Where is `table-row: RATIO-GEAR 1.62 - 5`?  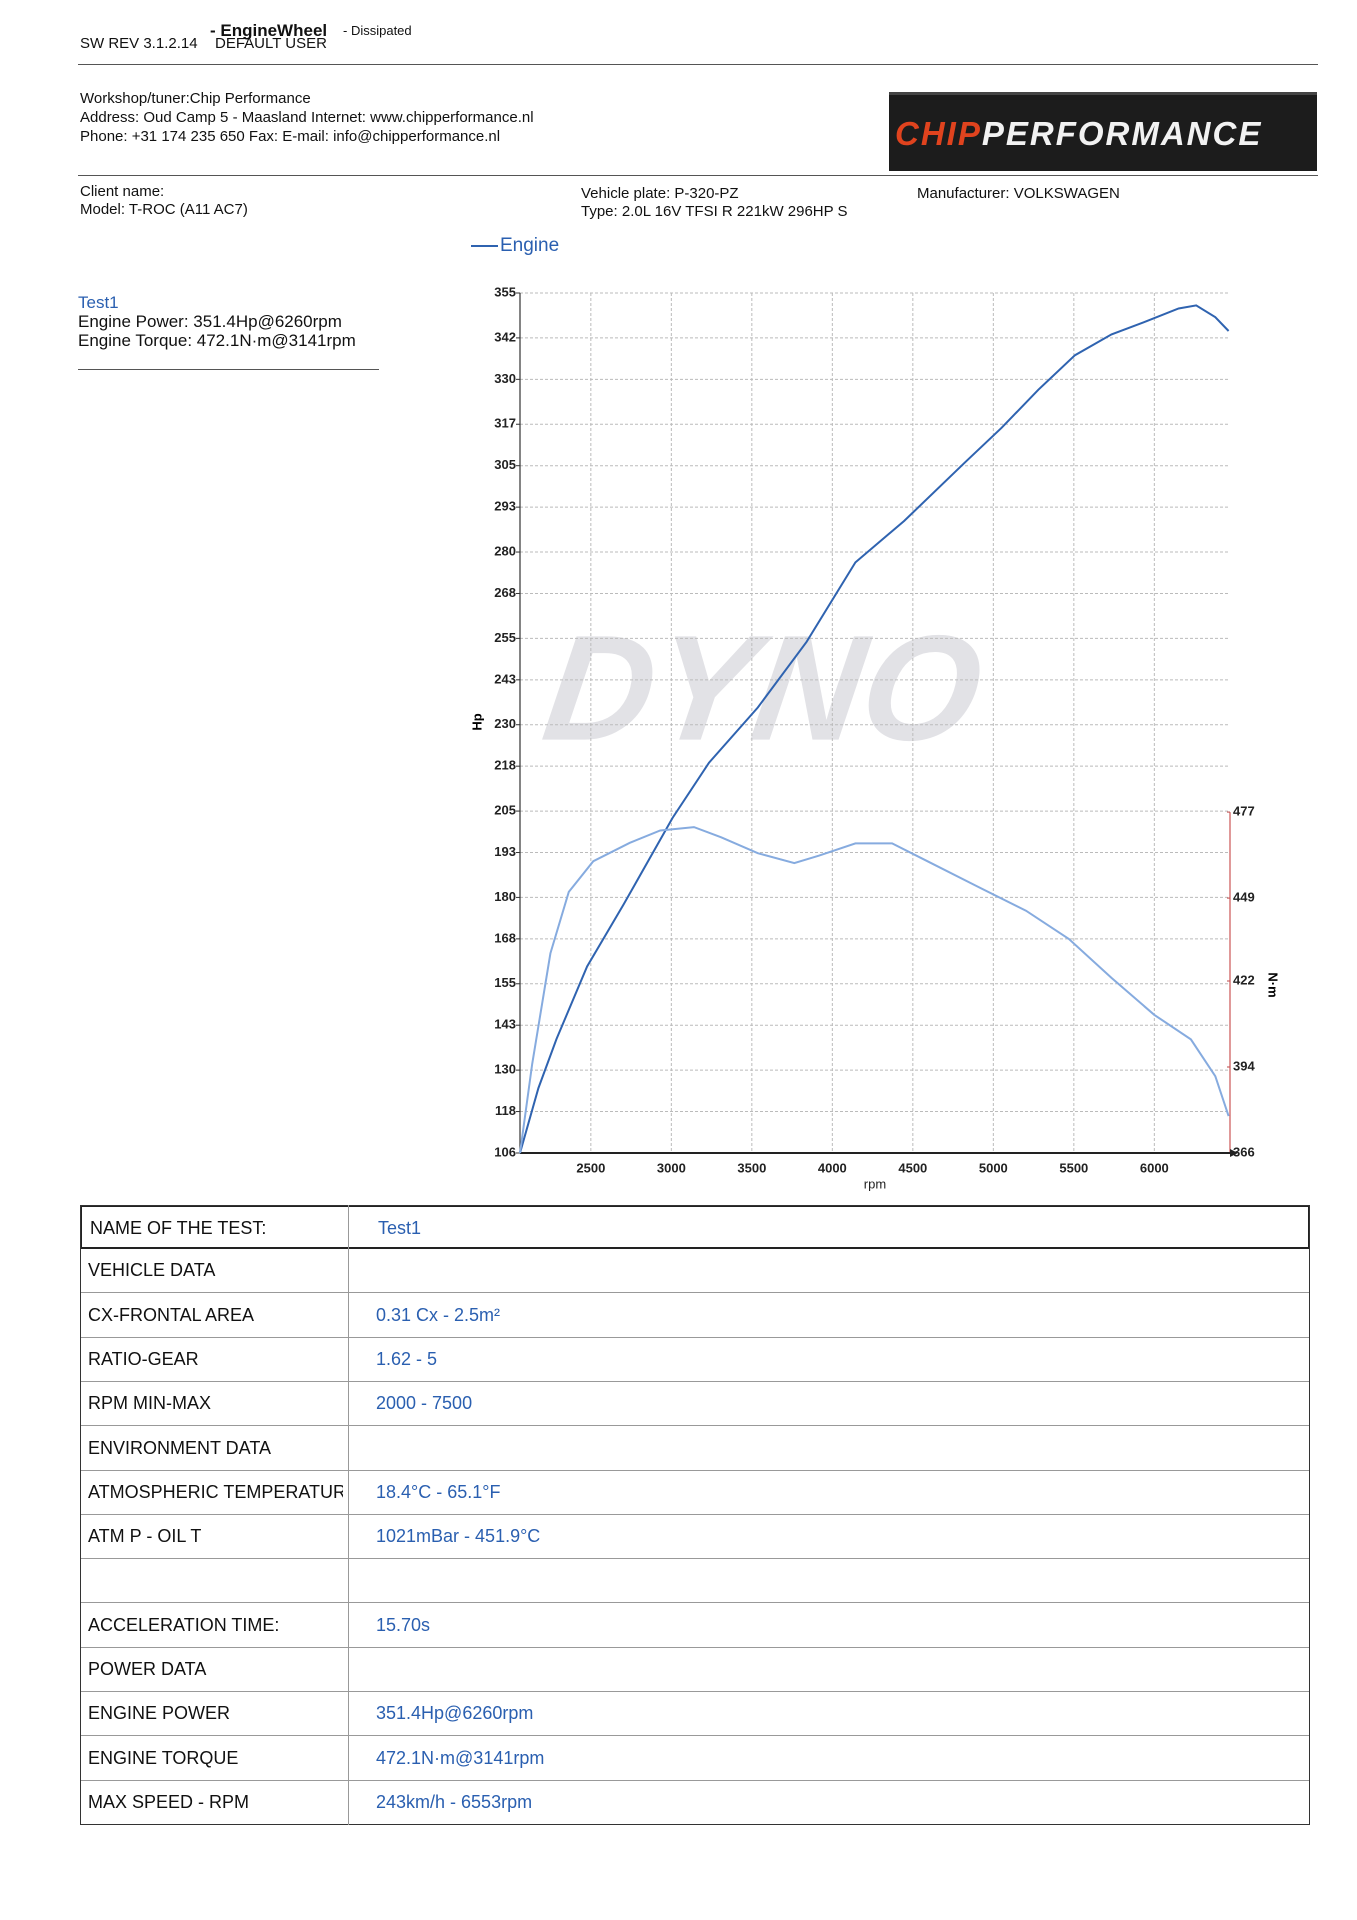 table-row: RATIO-GEAR 1.62 - 5 is located at coordinates (695, 1360).